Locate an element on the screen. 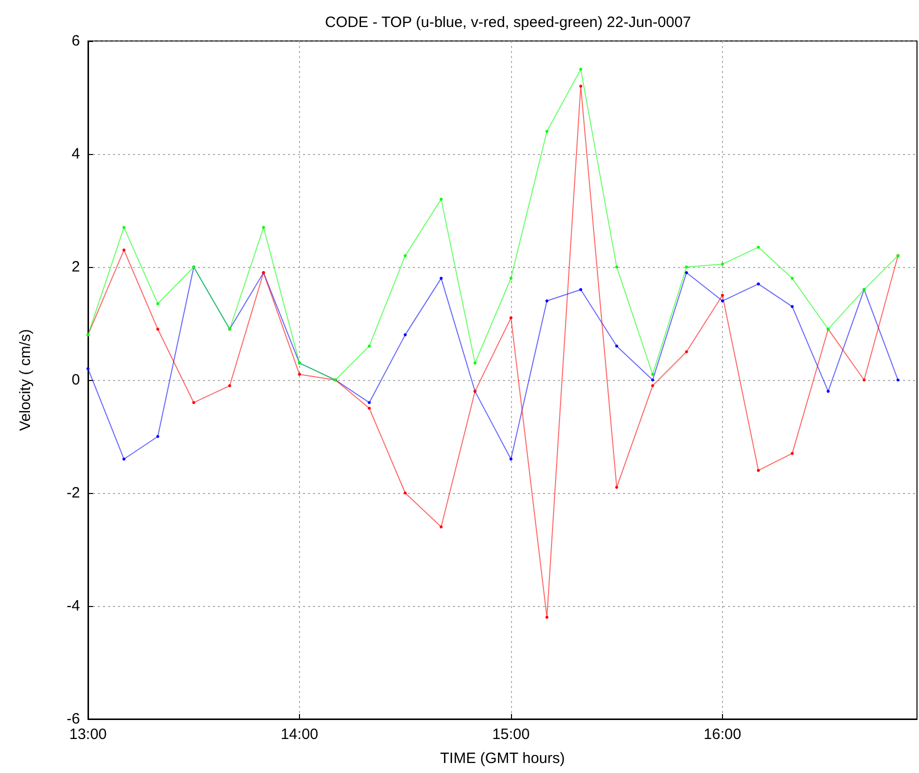 The image size is (919, 773). chart-title: CODE - TOP (u-blue, v-red, speed-green) 22-Jun-0007 is located at coordinates (508, 22).